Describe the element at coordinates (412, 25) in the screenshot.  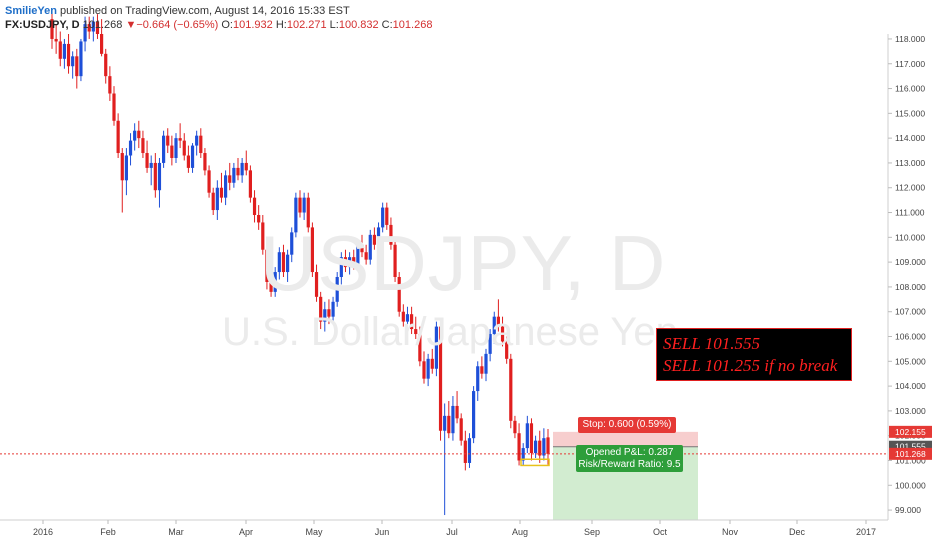
I see `close-value: 101.268` at that location.